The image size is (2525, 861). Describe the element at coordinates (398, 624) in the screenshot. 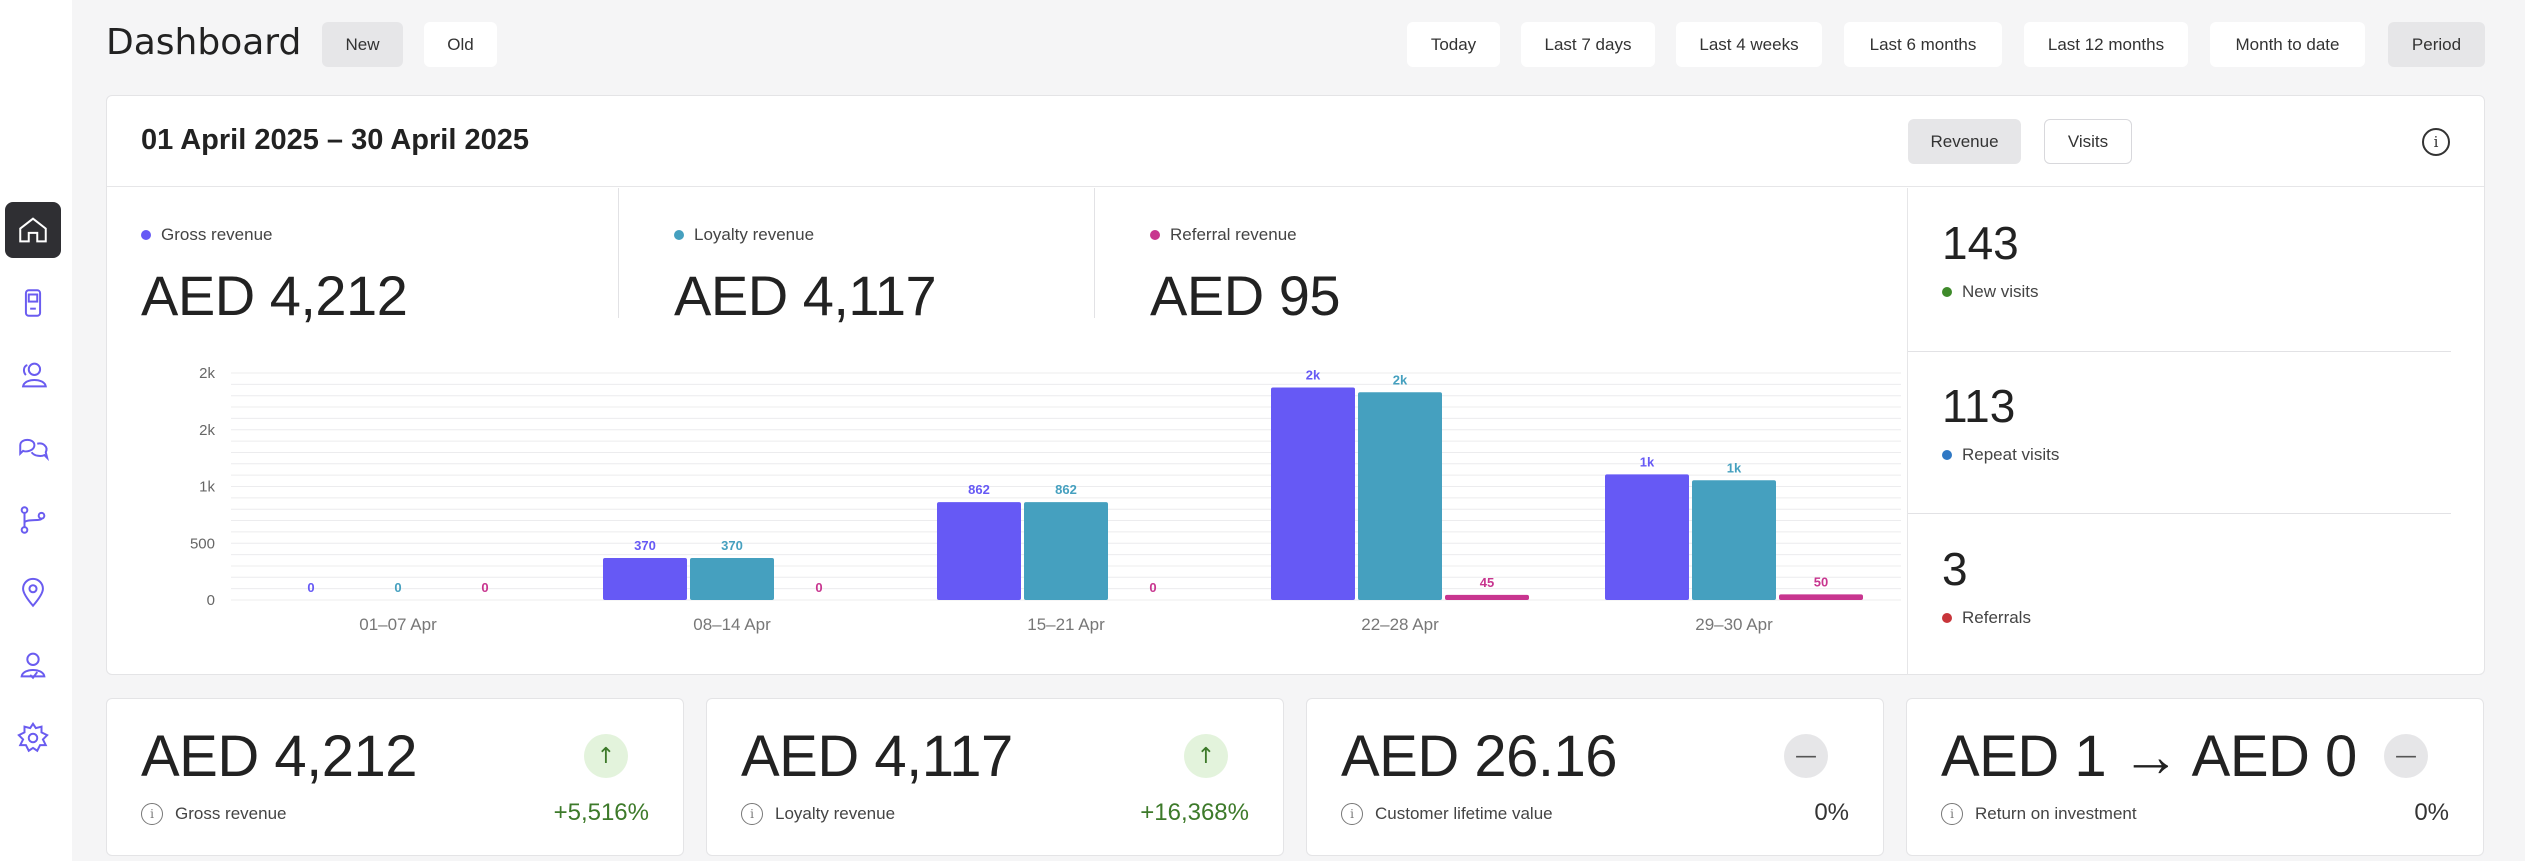

I see `x-tick-label: 01–07 Apr` at that location.